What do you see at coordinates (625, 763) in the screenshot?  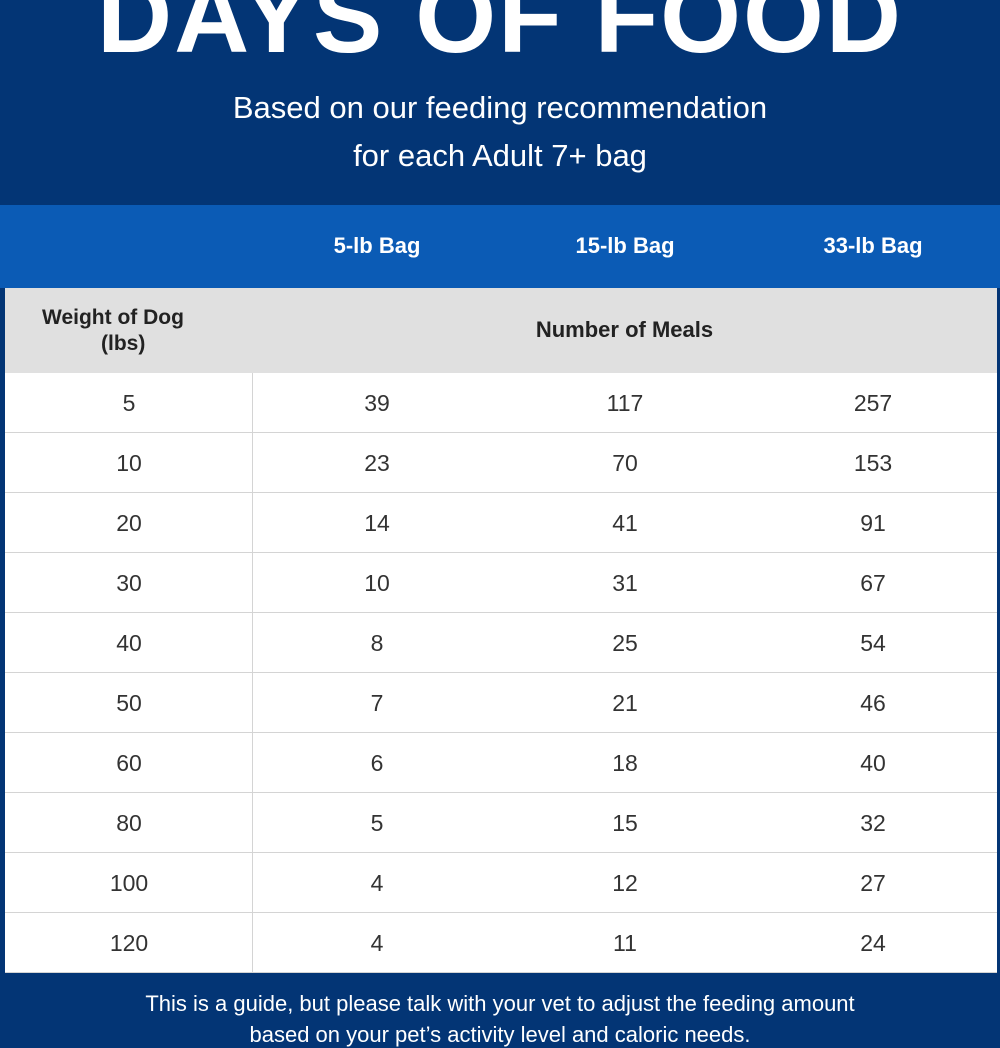 I see `table-cell: 18` at bounding box center [625, 763].